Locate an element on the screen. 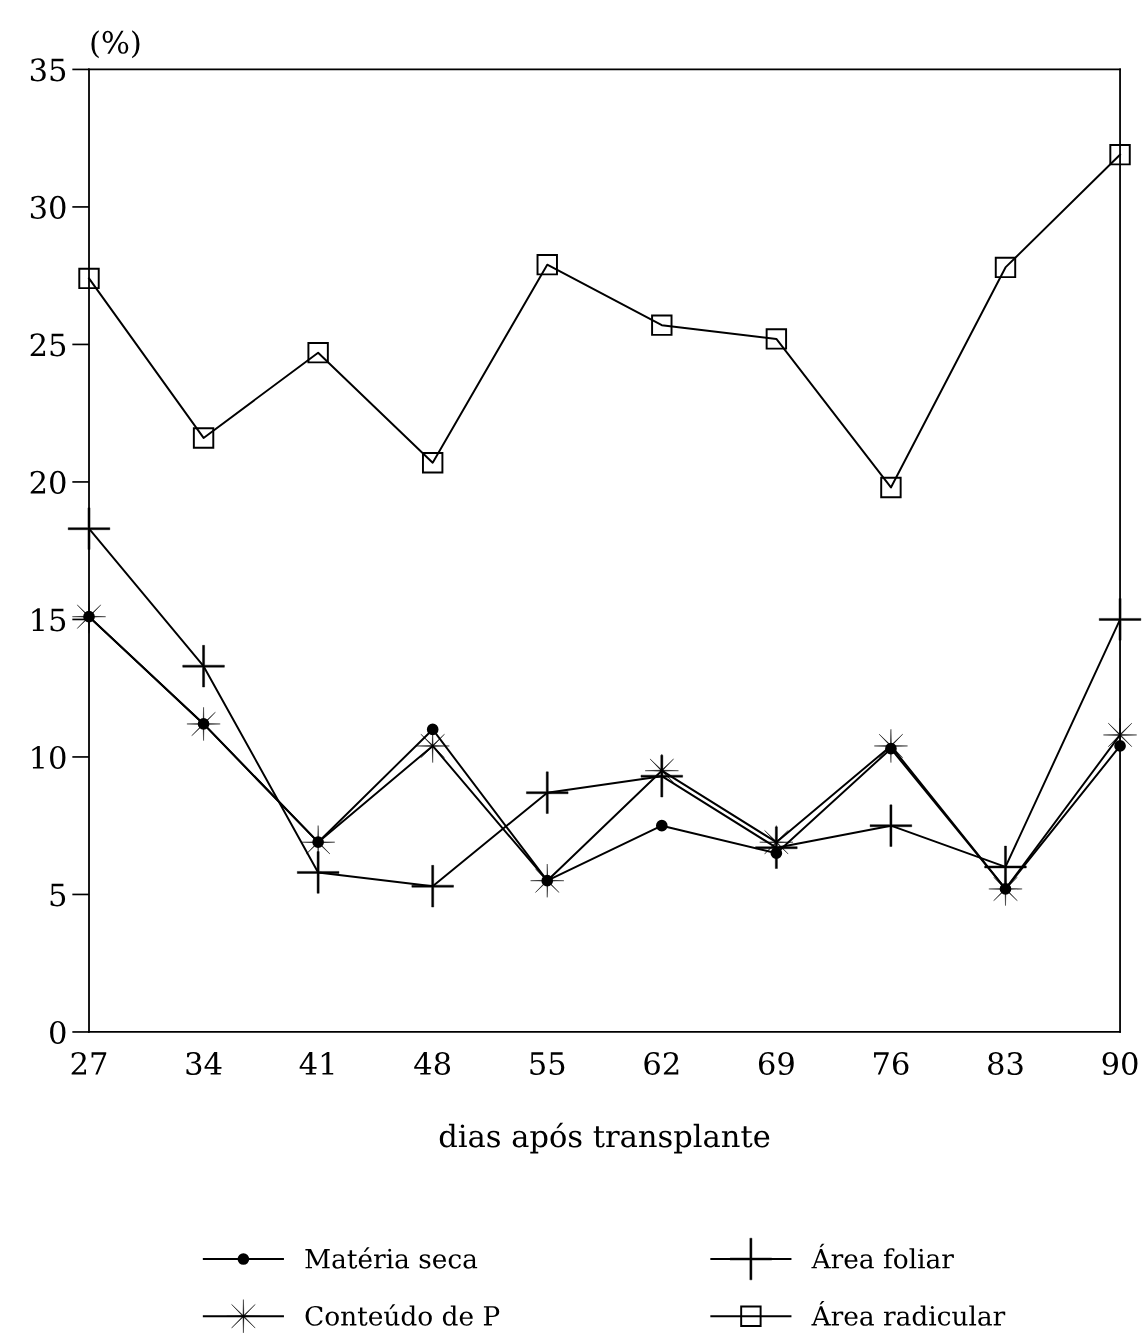 This screenshot has width=1147, height=1335. x-tick-label: 34 is located at coordinates (204, 1063).